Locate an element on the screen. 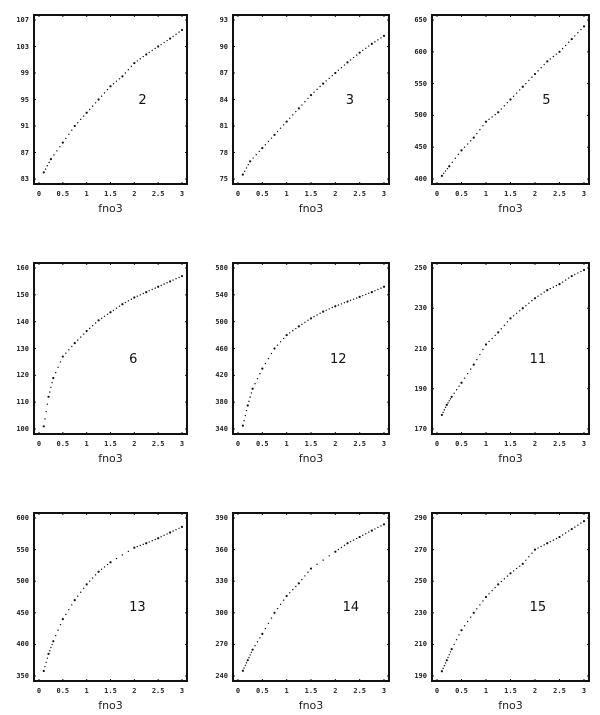  y-tick-label: 450 is located at coordinates (22, 612).